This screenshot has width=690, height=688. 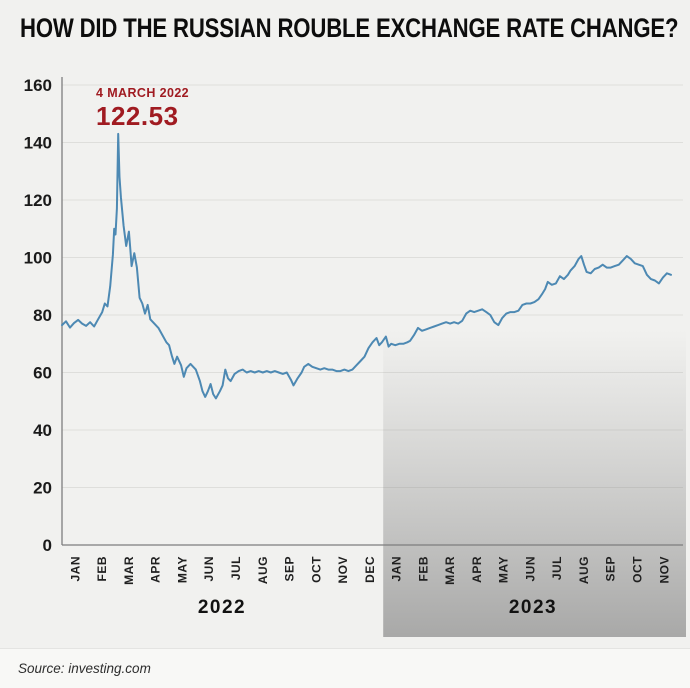 What do you see at coordinates (42, 488) in the screenshot?
I see `y-axis-tick-label: 20` at bounding box center [42, 488].